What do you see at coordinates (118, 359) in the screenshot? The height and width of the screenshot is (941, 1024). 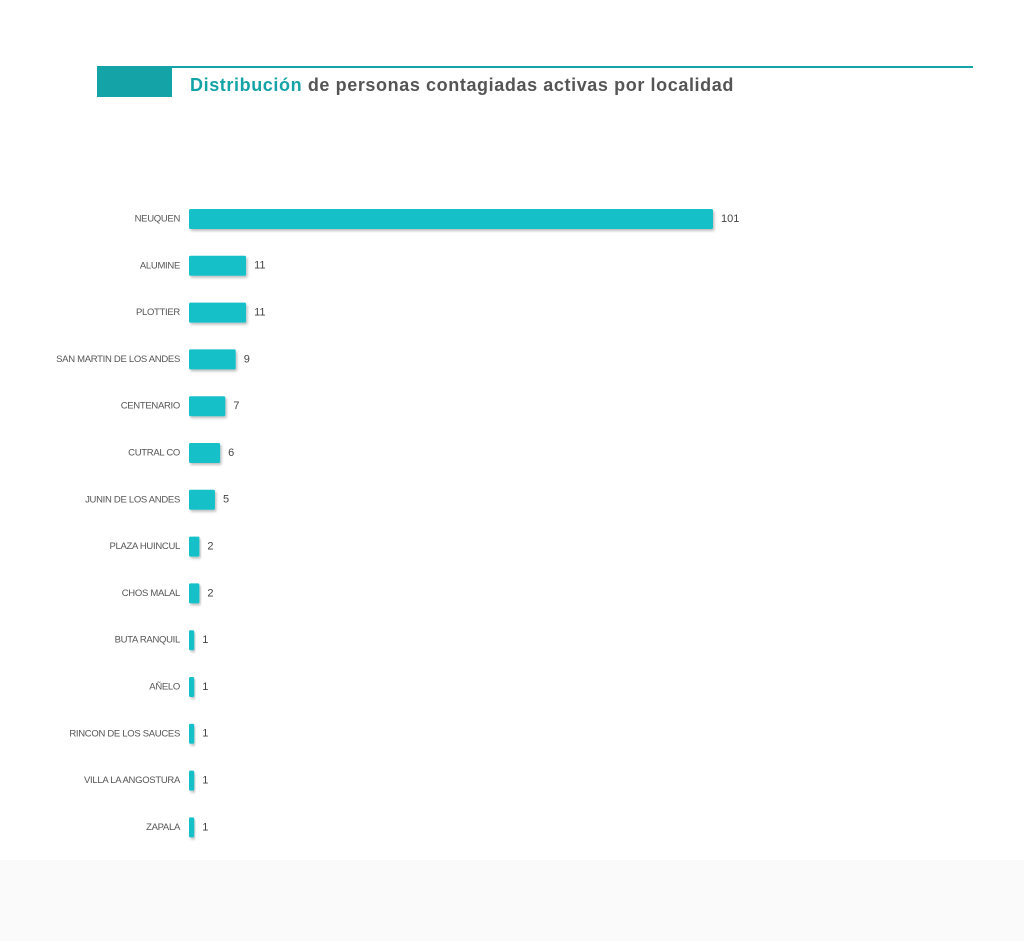 I see `category-label: SAN MARTIN DE LOS ANDES` at bounding box center [118, 359].